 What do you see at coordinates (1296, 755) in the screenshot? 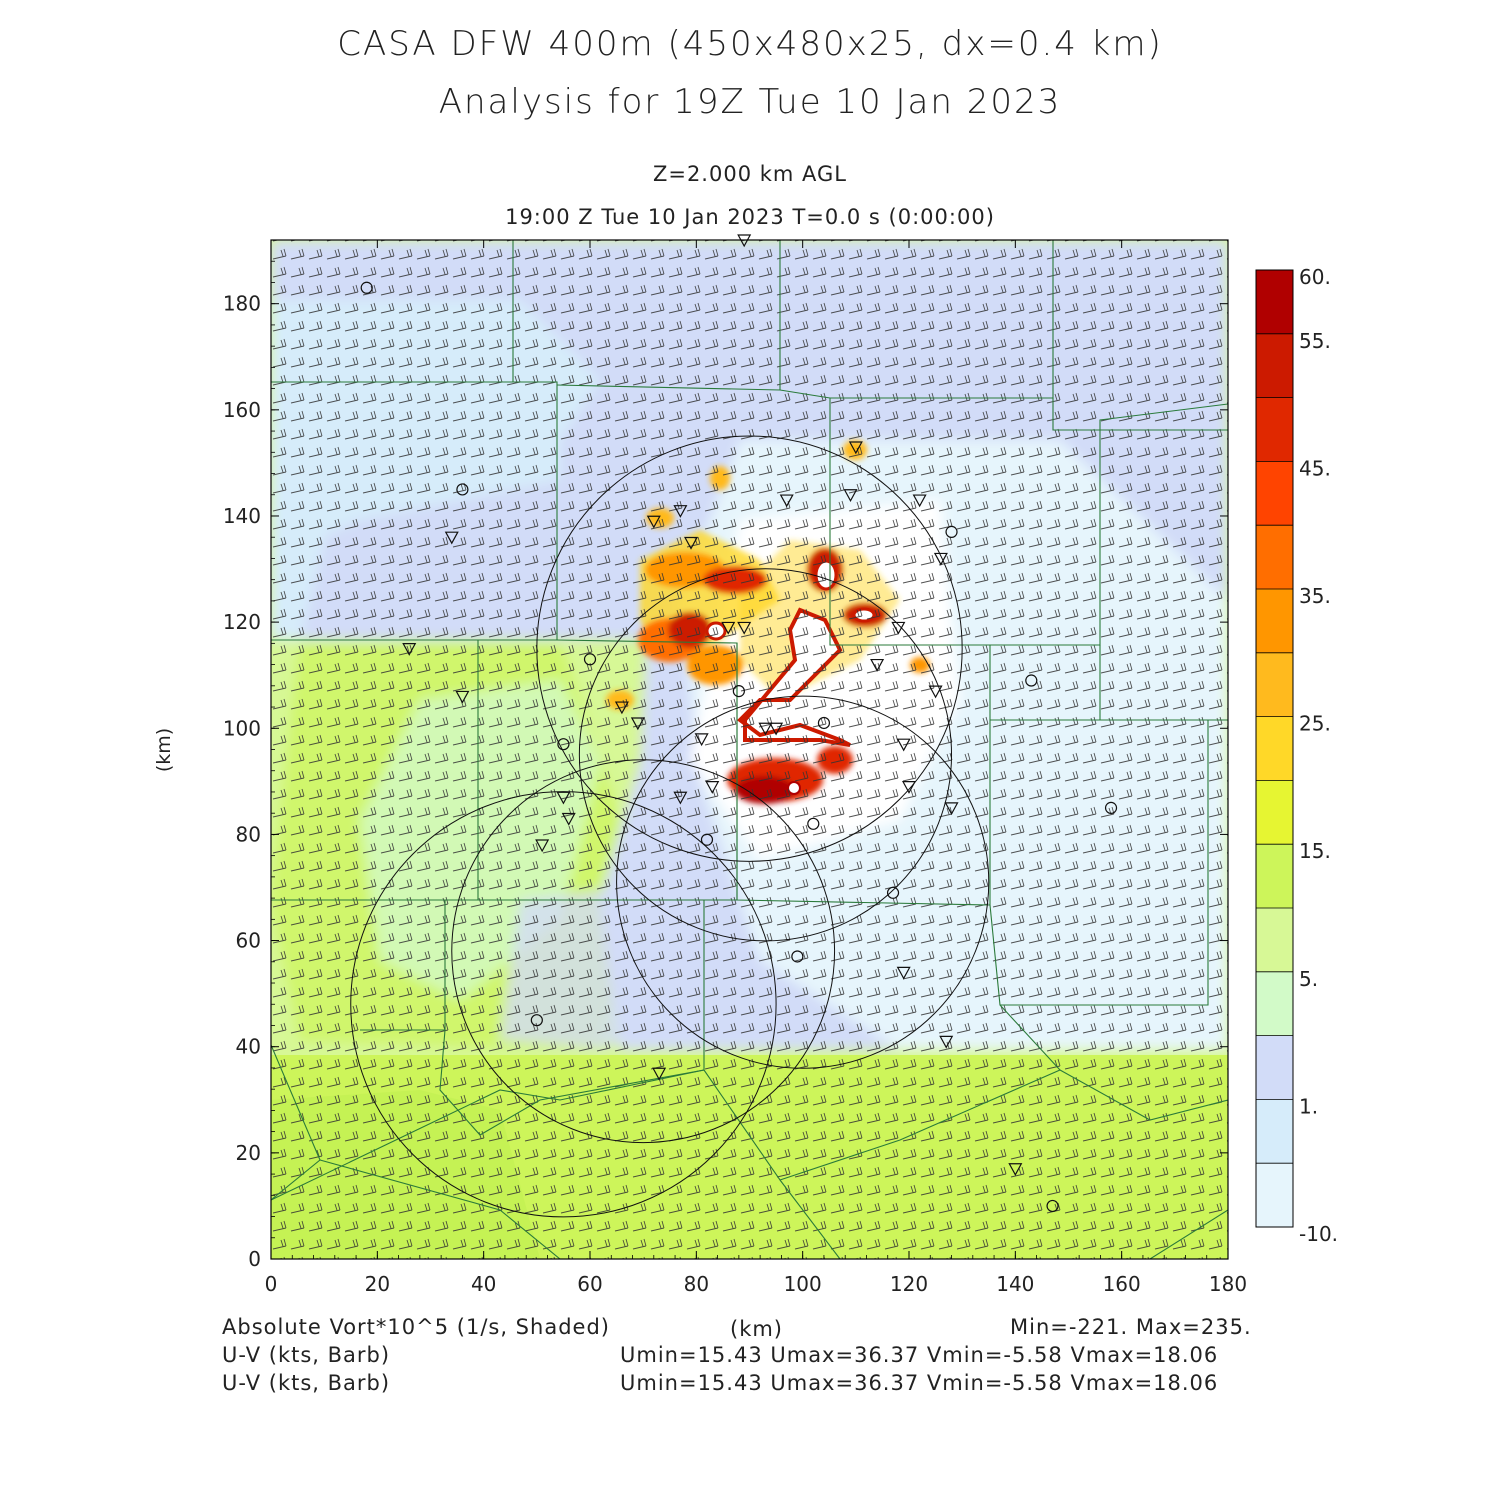
I see `colorbar: 60. 55. 45. 35. 25. 15. 5. 1. -10.` at bounding box center [1296, 755].